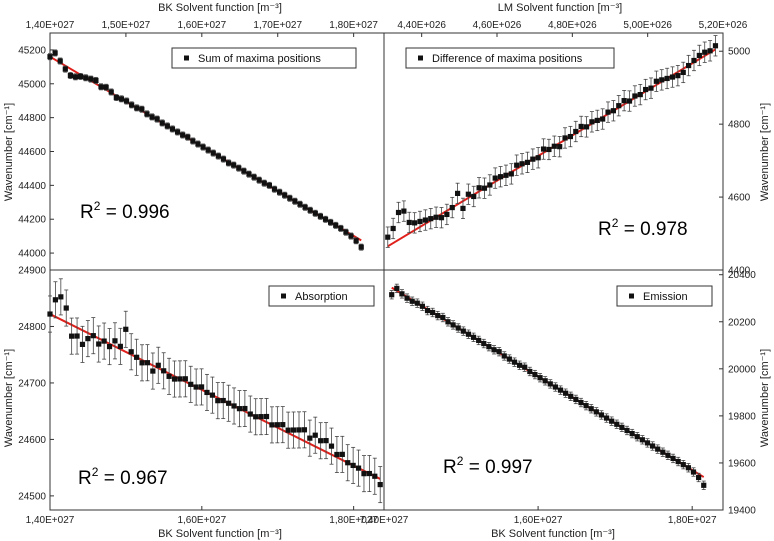  I want to click on x-tick-label: 4,40E+026, so click(421, 25).